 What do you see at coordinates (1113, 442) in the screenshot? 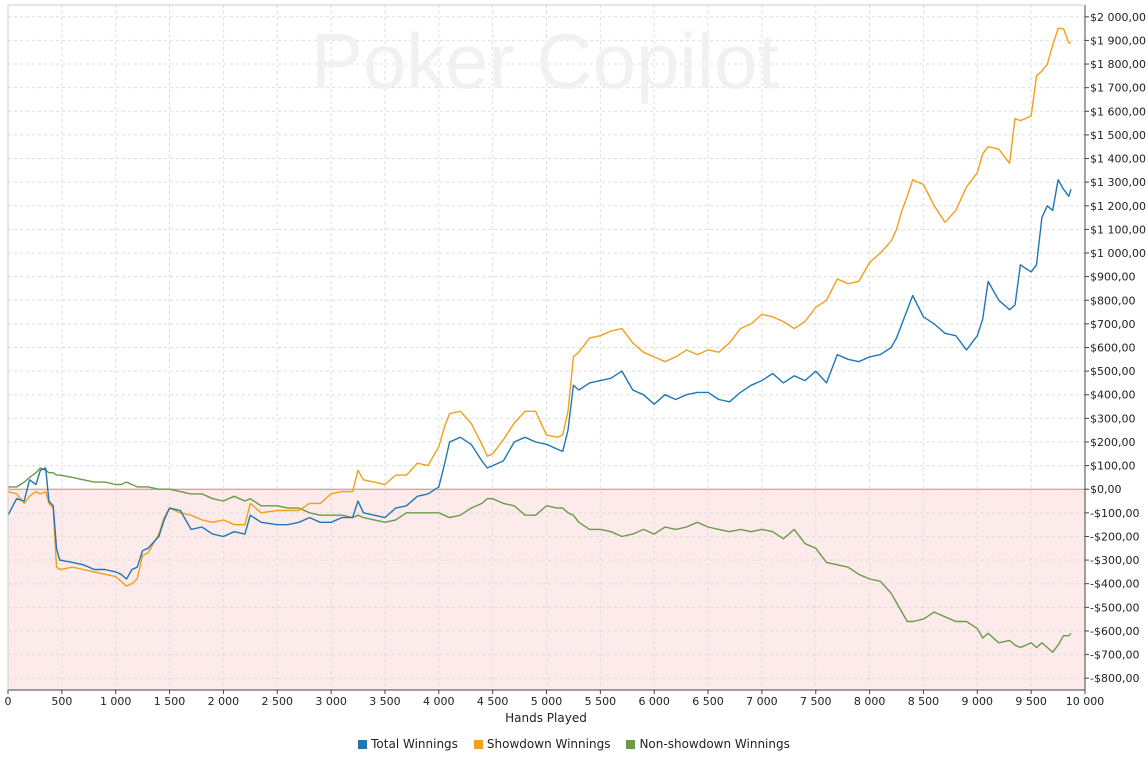
I see `y-tick-label: $200,00` at bounding box center [1113, 442].